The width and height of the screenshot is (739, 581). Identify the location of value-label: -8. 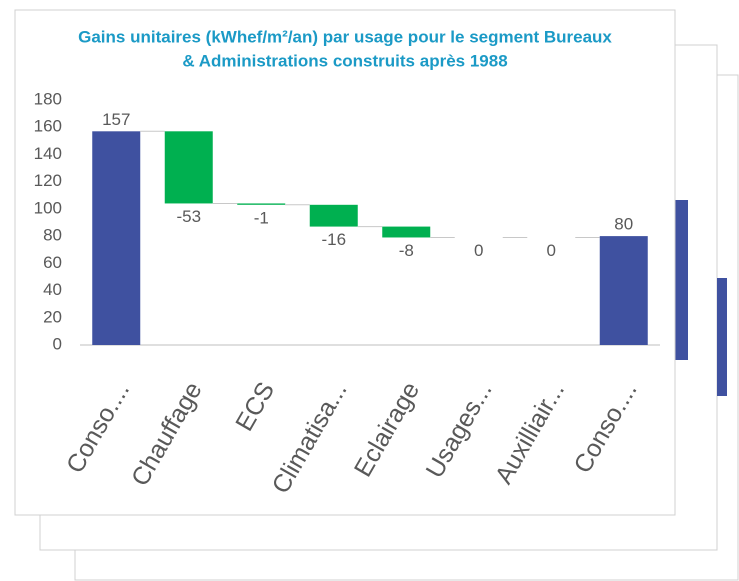
(406, 250).